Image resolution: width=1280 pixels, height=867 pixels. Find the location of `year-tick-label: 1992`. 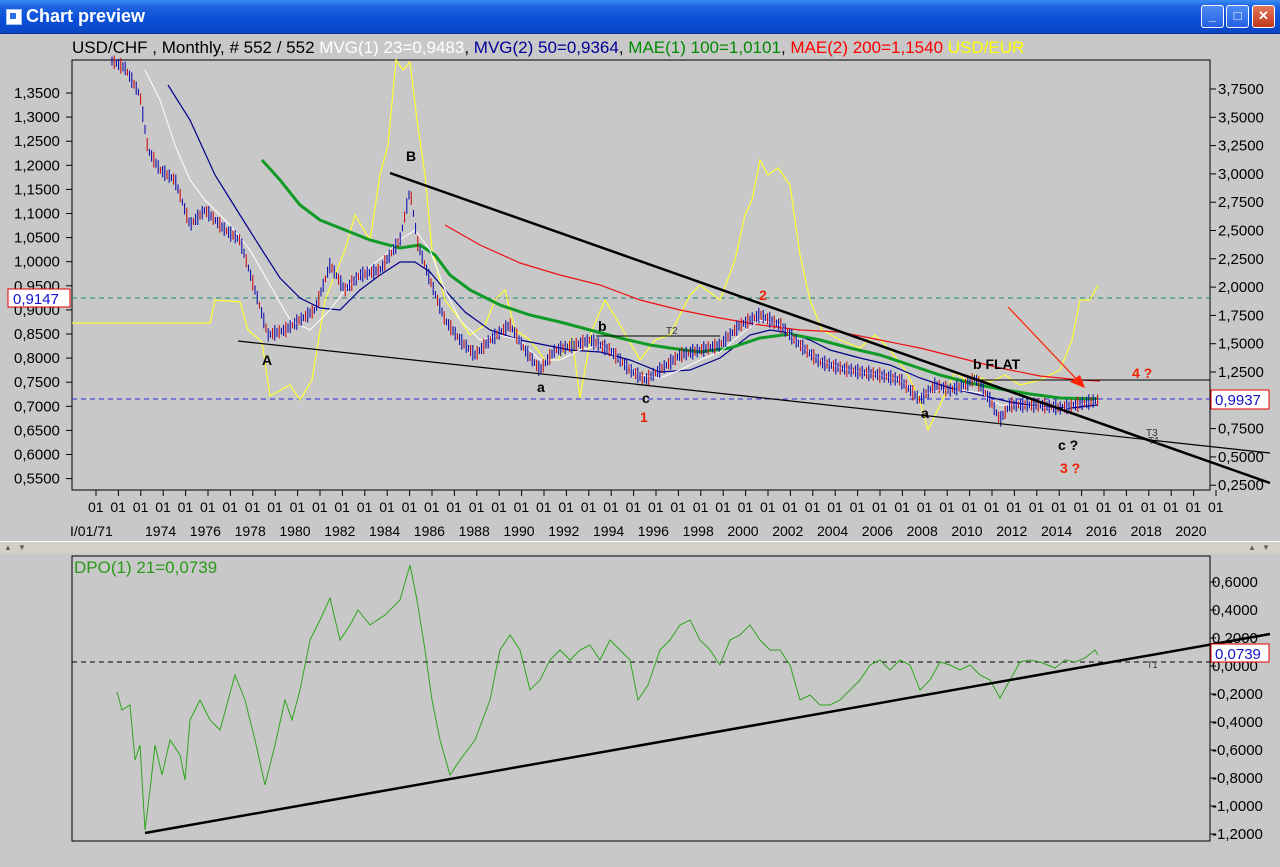

year-tick-label: 1992 is located at coordinates (563, 531).